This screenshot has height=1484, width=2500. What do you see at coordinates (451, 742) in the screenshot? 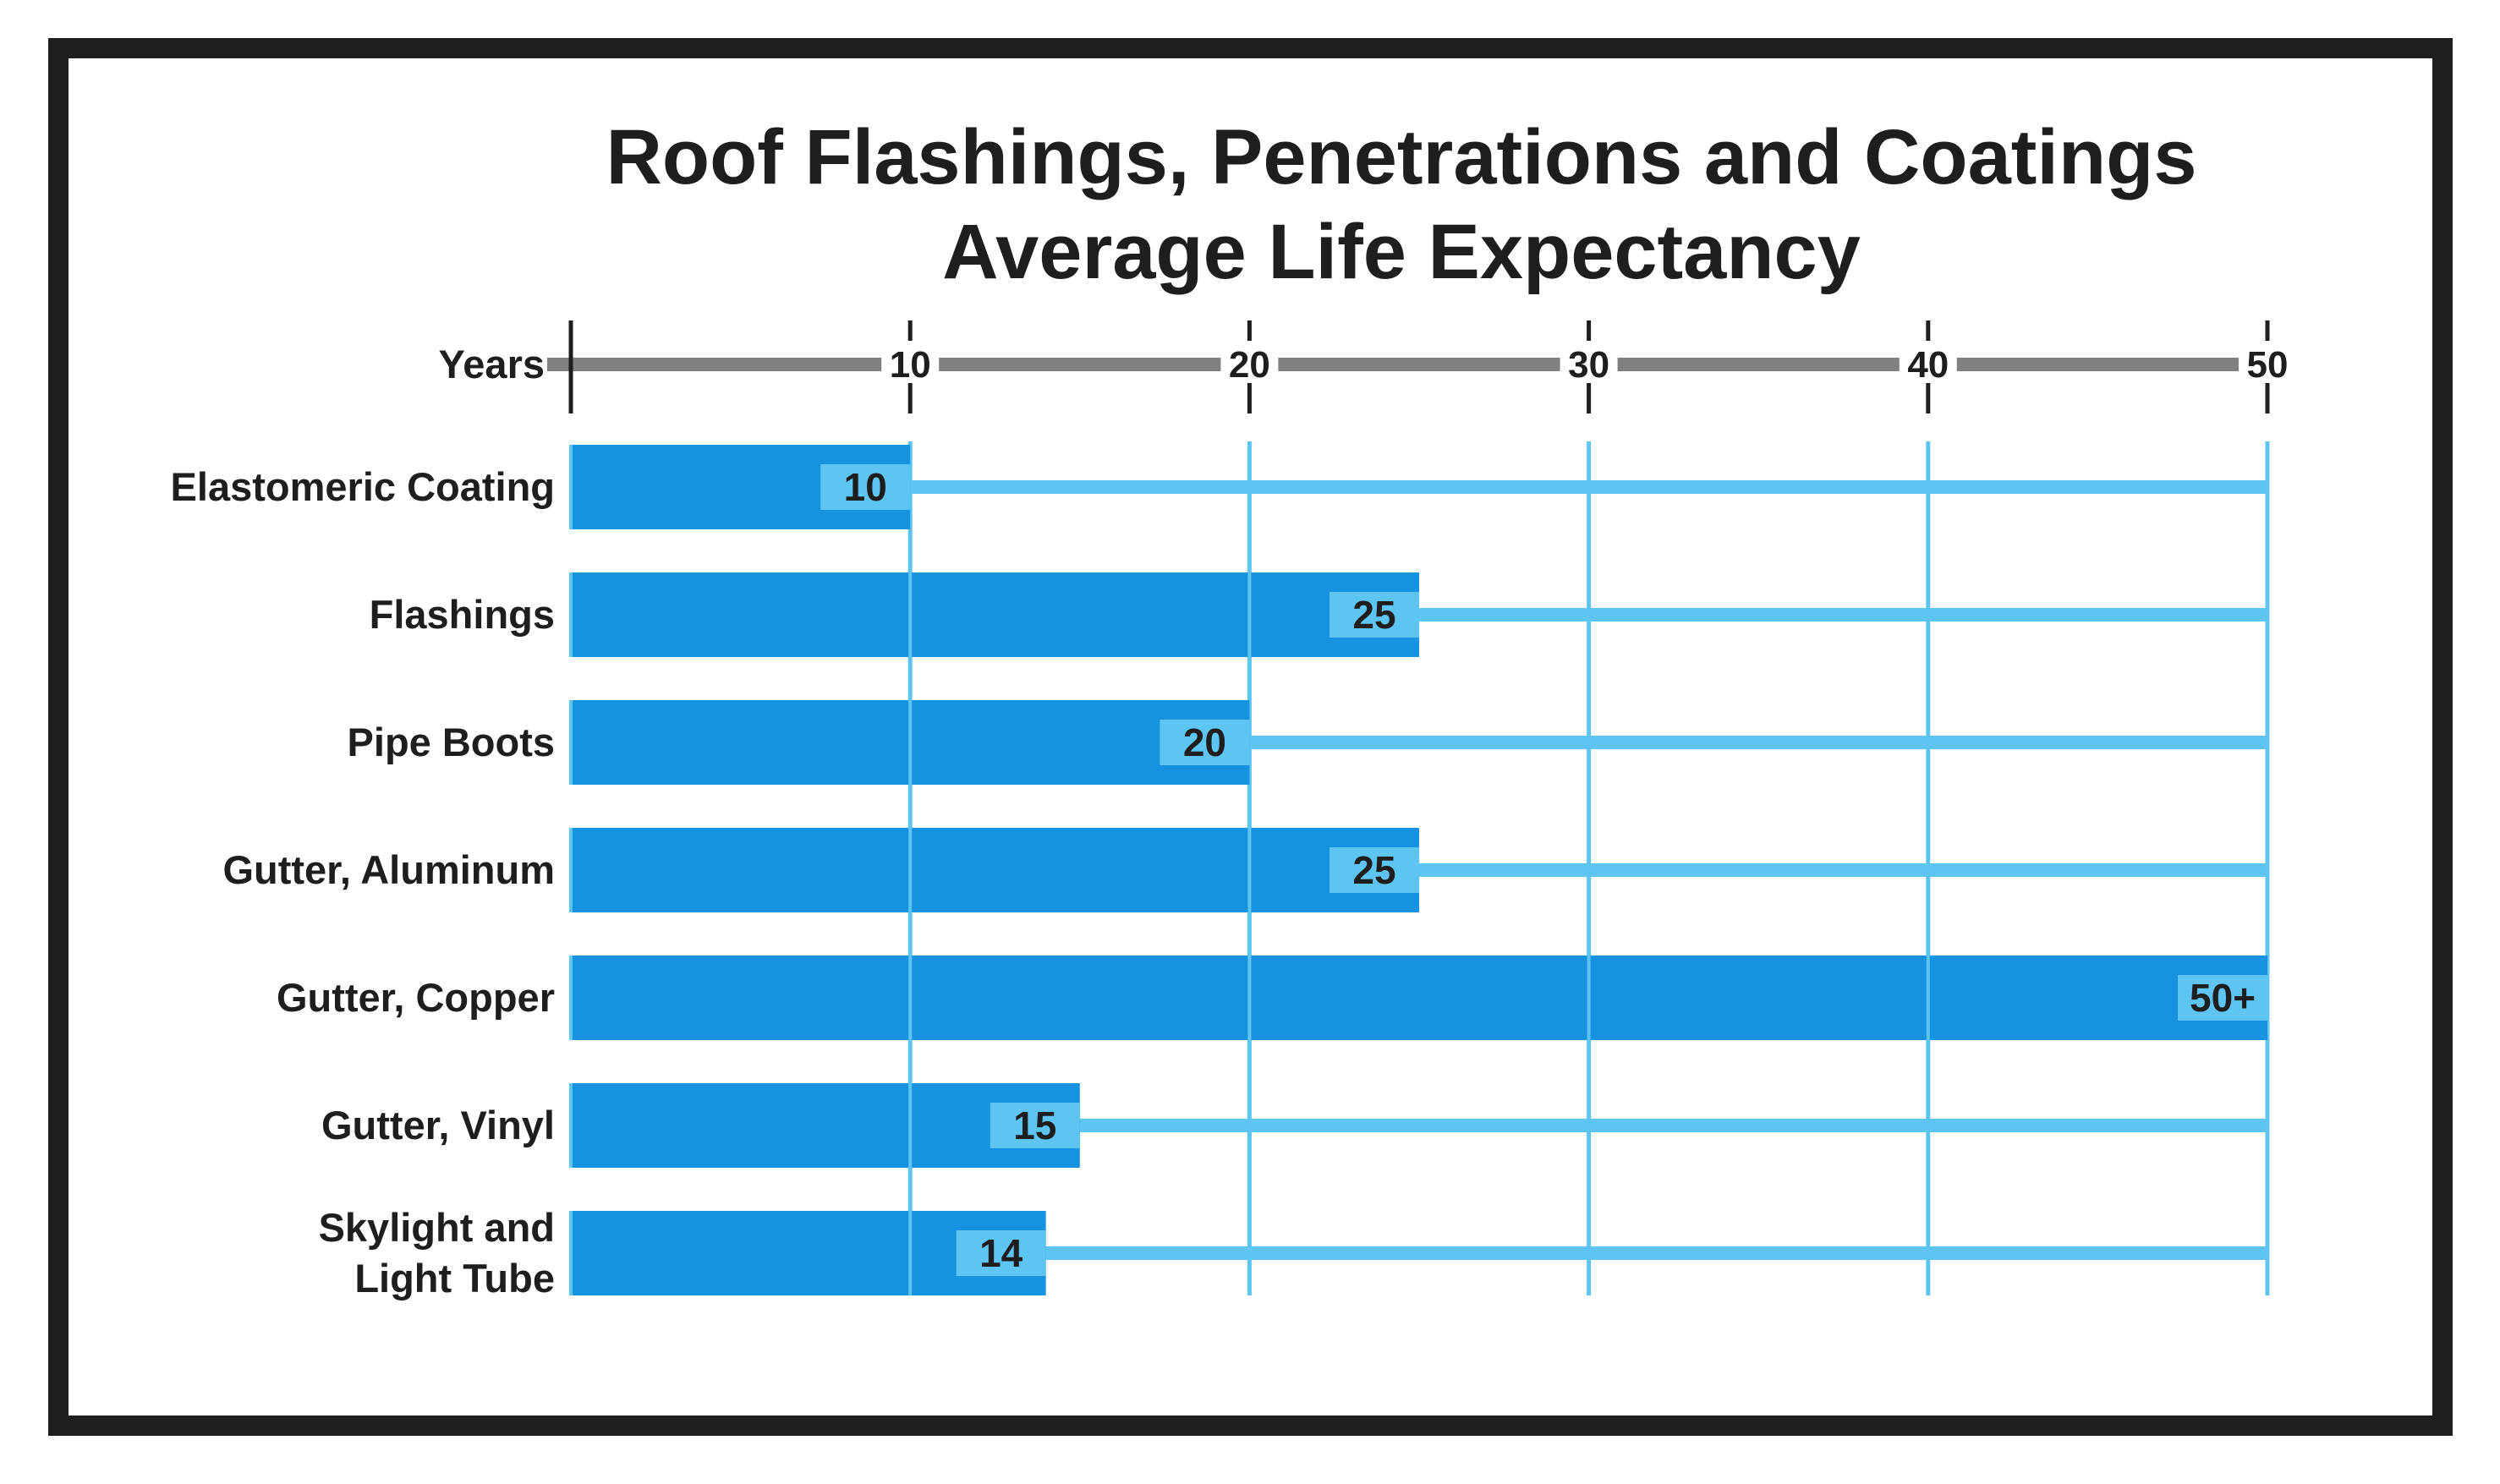
I see `category-label-2-0: Pipe Boots` at bounding box center [451, 742].